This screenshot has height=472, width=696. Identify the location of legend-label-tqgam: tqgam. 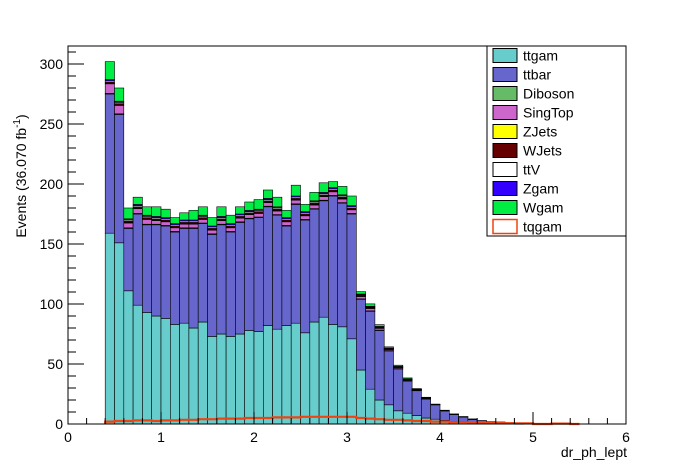
(542, 227).